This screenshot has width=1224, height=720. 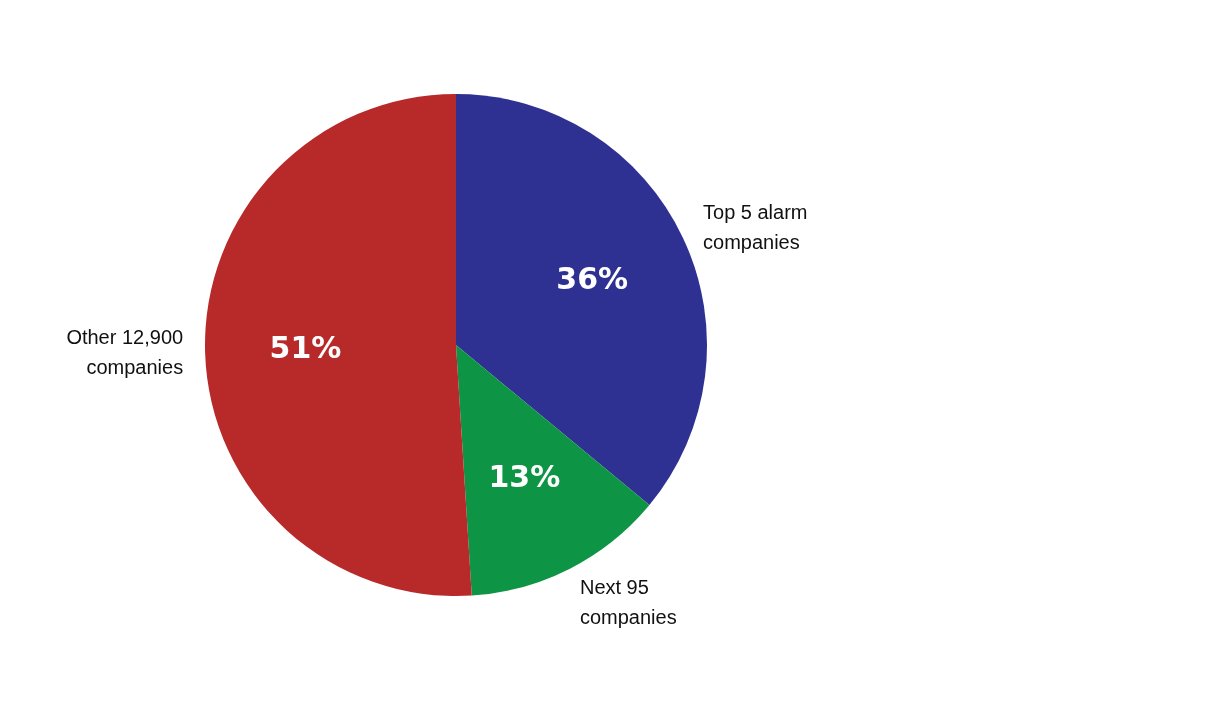 I want to click on data-label: 13%, so click(x=524, y=476).